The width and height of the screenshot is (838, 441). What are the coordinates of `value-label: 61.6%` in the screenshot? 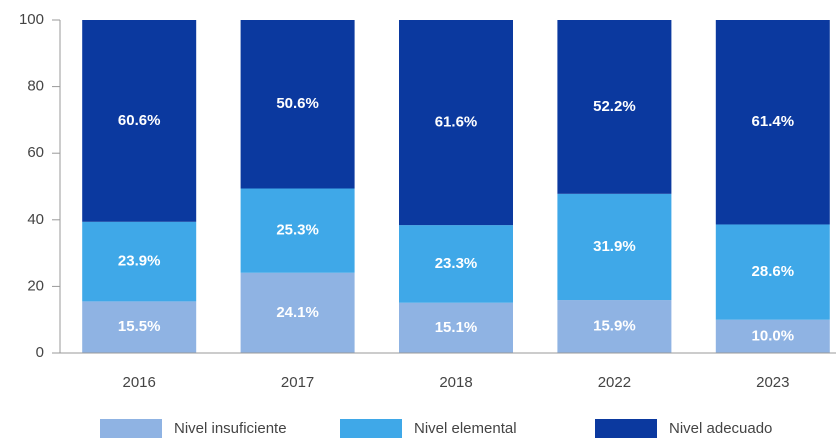 It's located at (456, 122).